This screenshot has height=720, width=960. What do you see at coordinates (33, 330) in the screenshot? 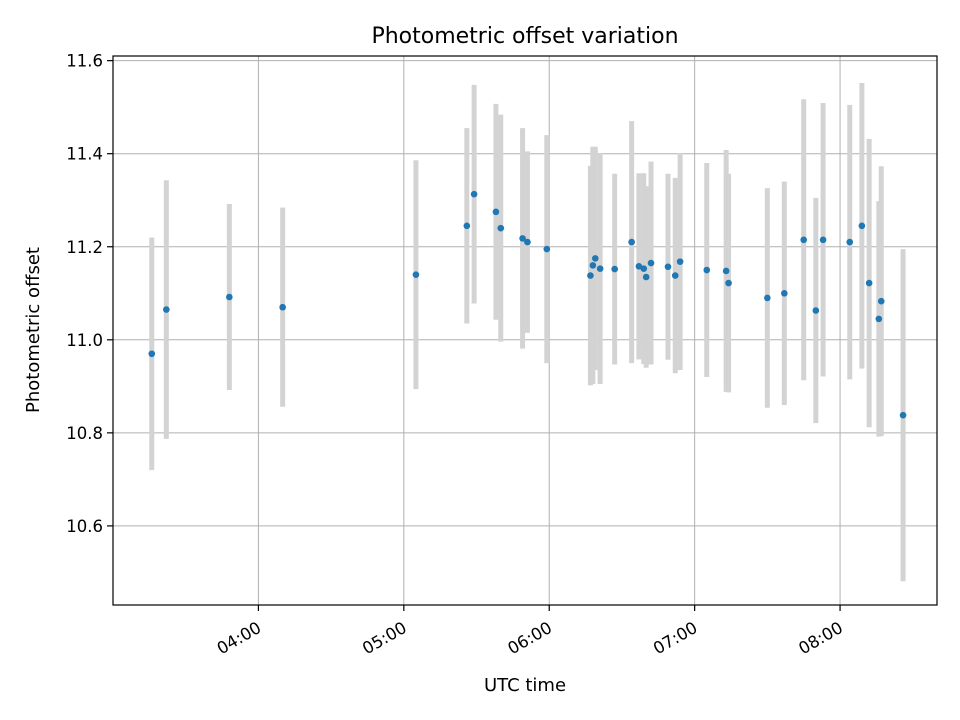
I see `y-axis-label: Photometric offset` at bounding box center [33, 330].